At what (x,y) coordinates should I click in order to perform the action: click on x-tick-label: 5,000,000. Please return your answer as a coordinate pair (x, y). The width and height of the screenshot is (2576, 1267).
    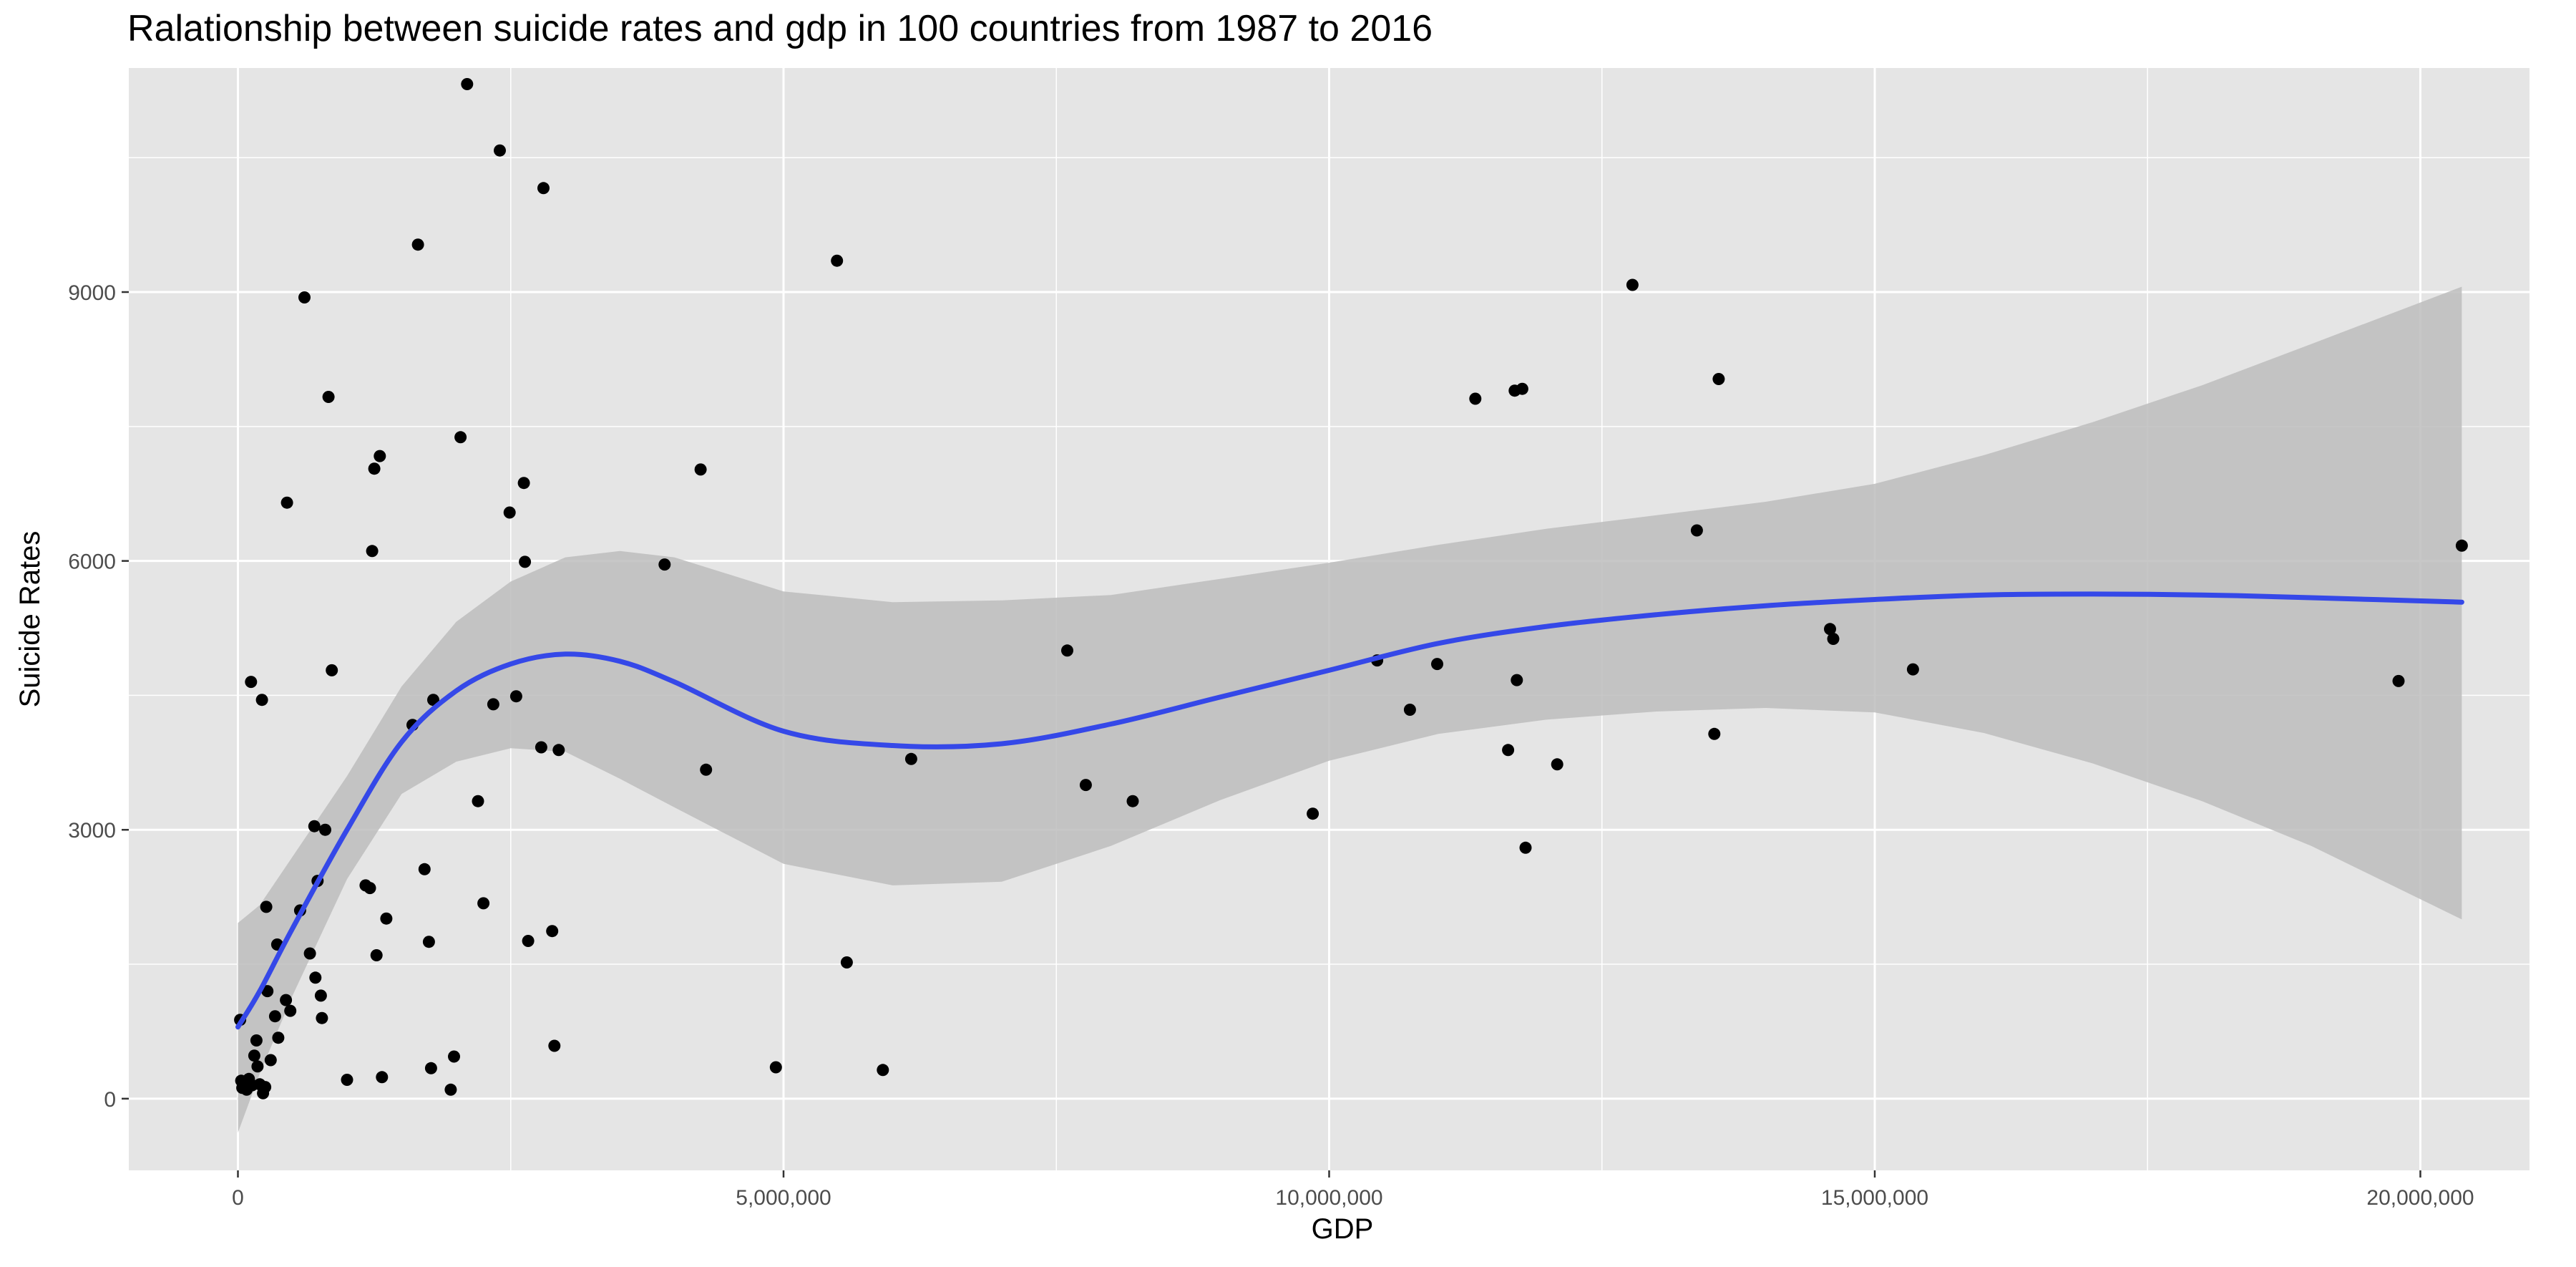
    Looking at the image, I should click on (783, 1198).